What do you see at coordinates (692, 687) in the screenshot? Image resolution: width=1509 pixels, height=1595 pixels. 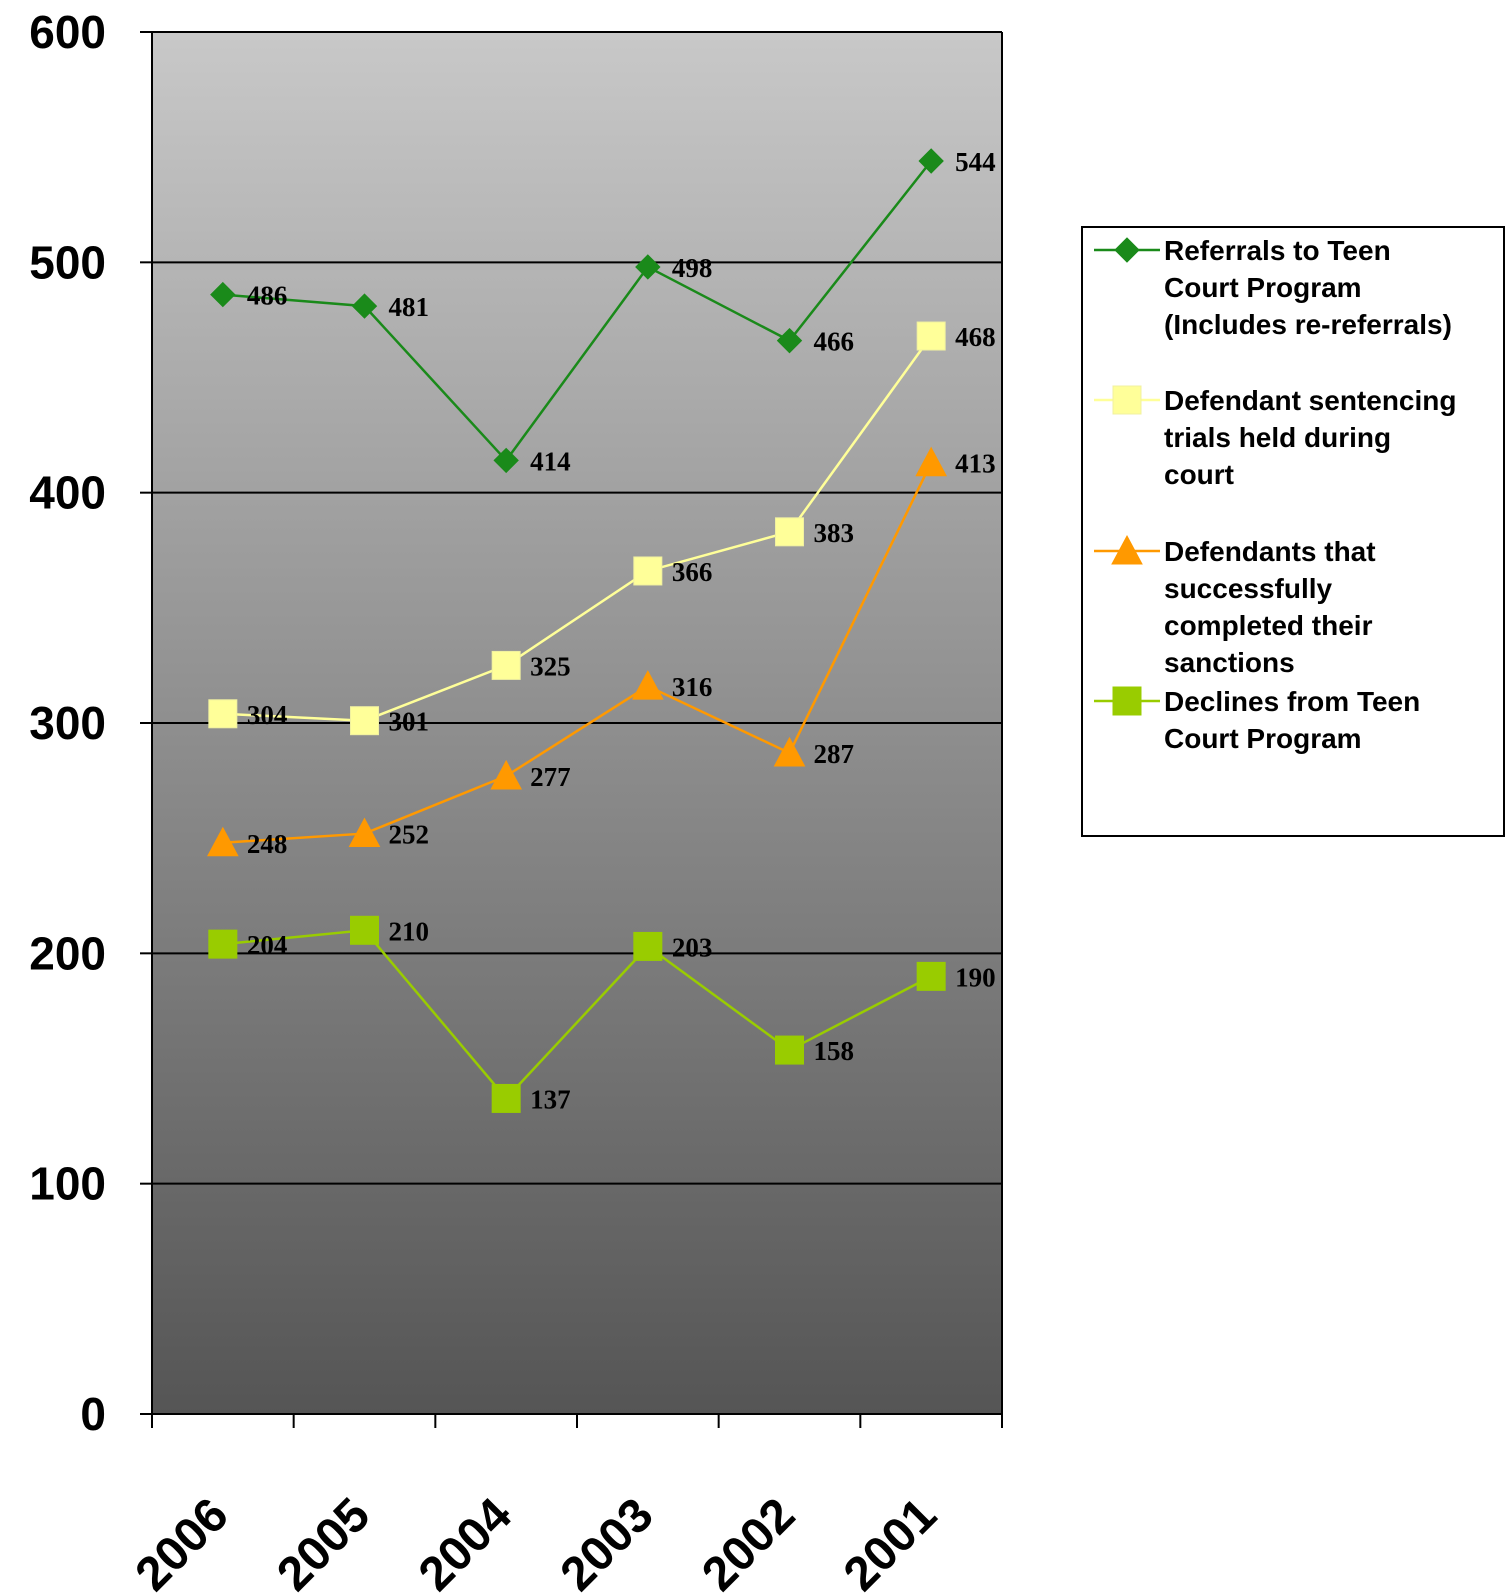 I see `data-label: 316` at bounding box center [692, 687].